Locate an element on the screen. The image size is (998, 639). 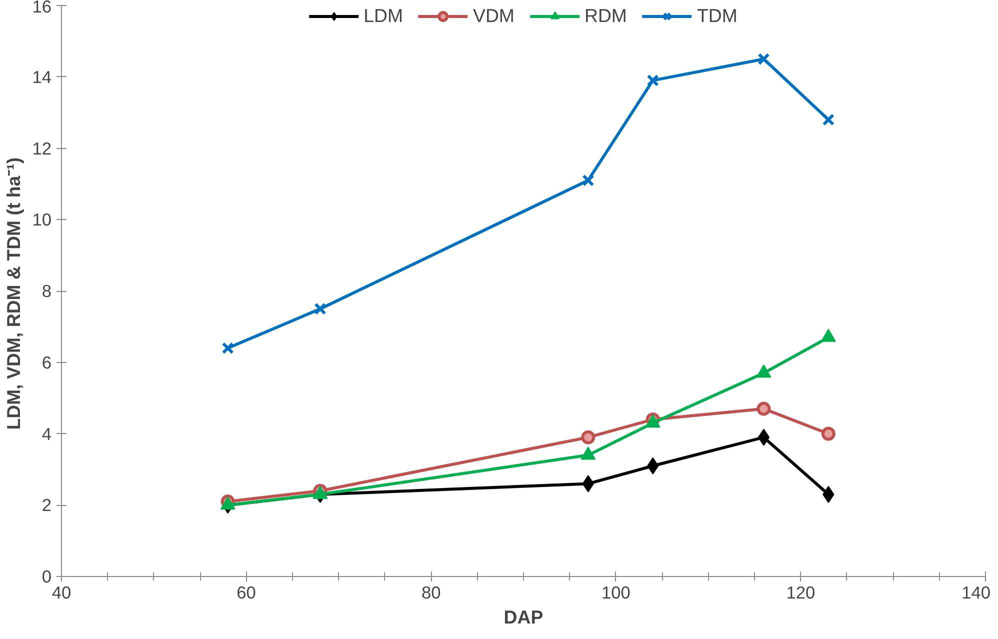
y-tick-label: 14 is located at coordinates (42, 76).